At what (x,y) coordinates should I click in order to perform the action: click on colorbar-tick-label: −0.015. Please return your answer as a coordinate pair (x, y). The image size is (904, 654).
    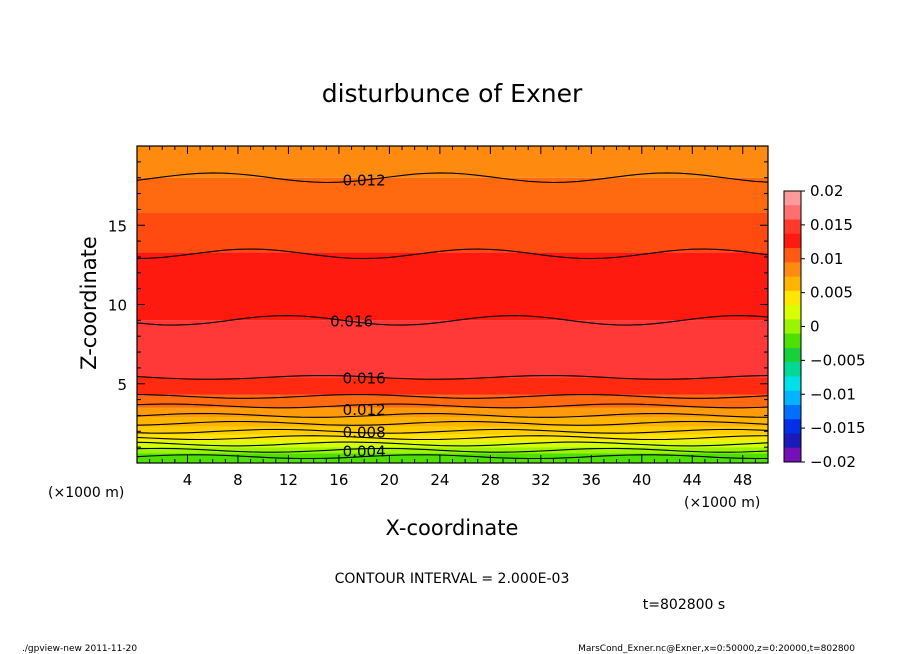
    Looking at the image, I should click on (838, 428).